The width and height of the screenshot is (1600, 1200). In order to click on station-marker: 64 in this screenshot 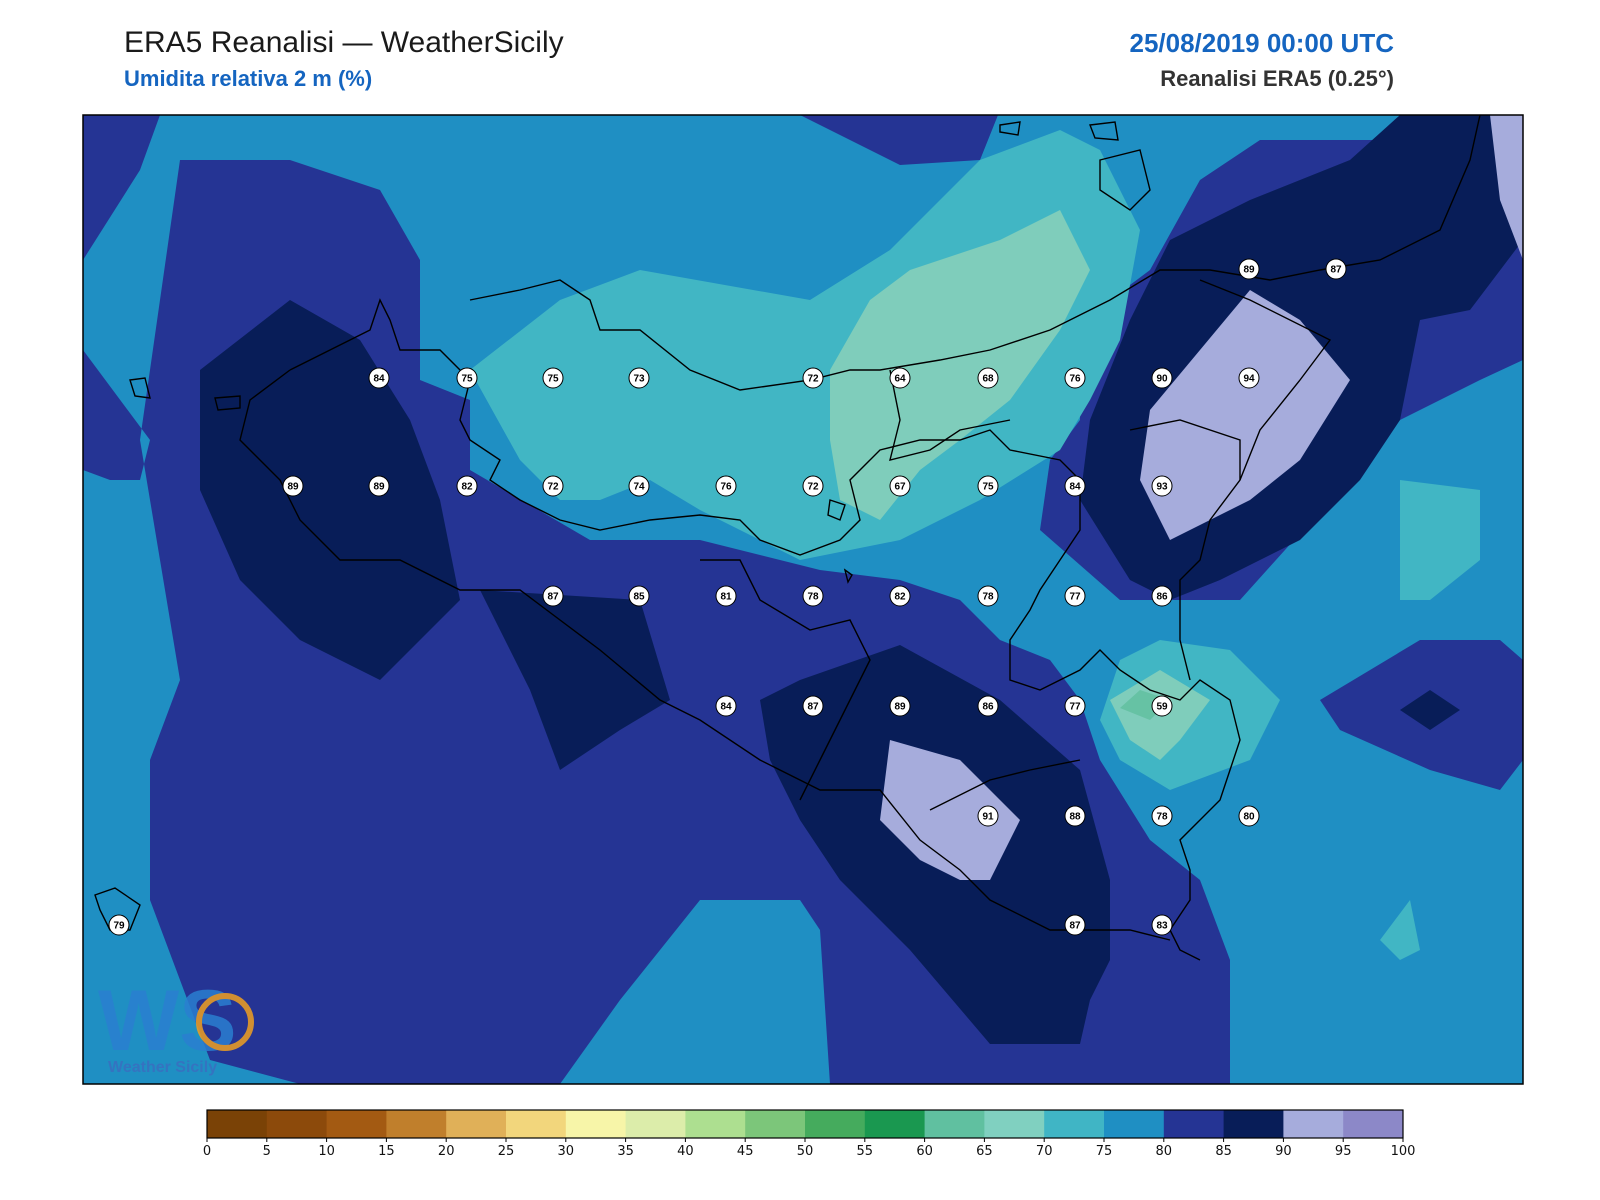, I will do `click(900, 378)`.